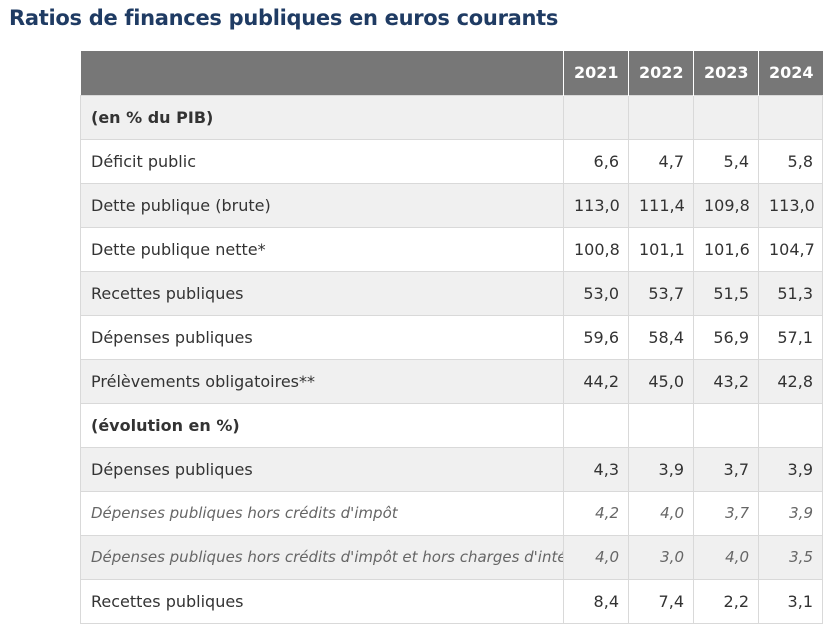  What do you see at coordinates (726, 557) in the screenshot?
I see `value-cell-2023: 4,0` at bounding box center [726, 557].